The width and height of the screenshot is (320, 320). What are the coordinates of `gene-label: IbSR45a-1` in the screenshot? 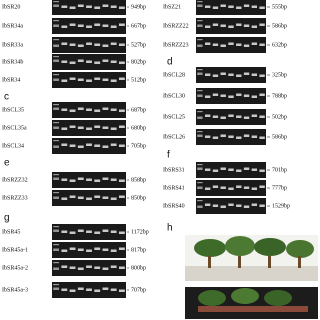 It's located at (15, 250).